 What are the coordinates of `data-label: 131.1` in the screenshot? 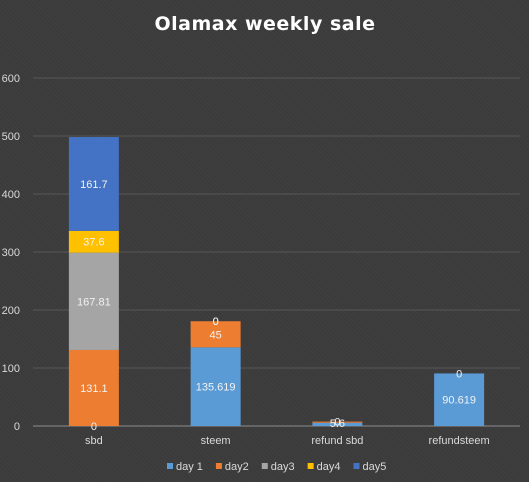 It's located at (94, 389).